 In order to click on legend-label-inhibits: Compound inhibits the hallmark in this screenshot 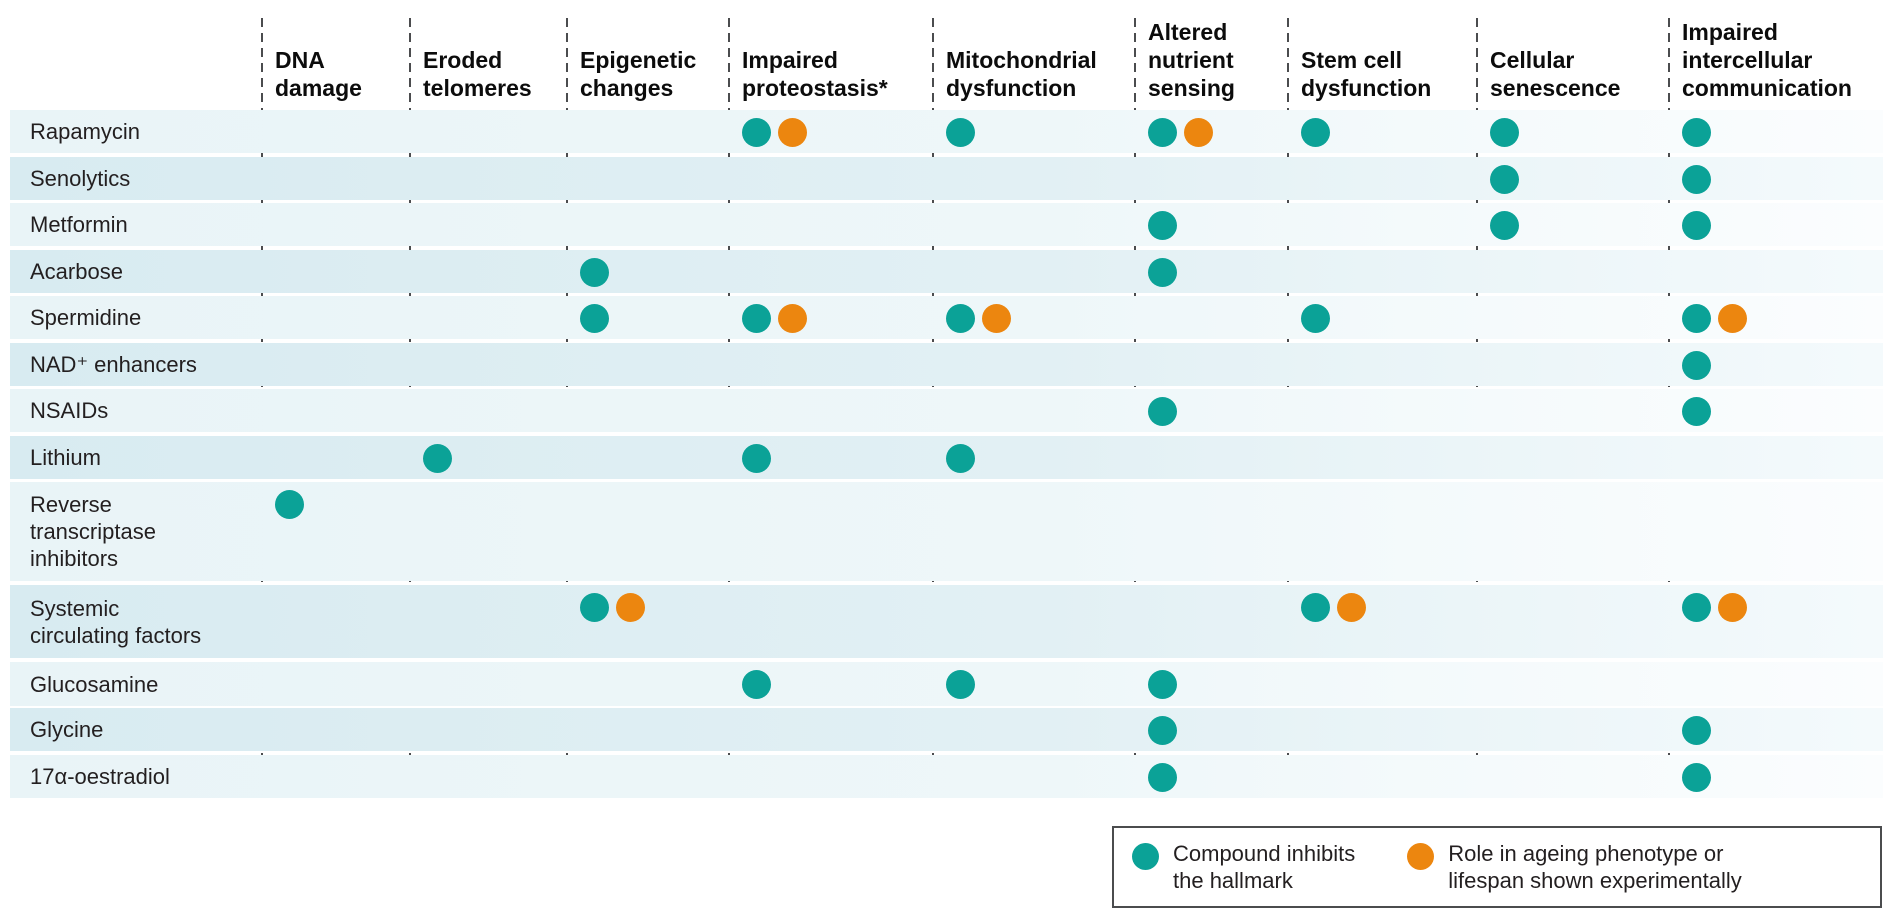, I will do `click(1264, 867)`.